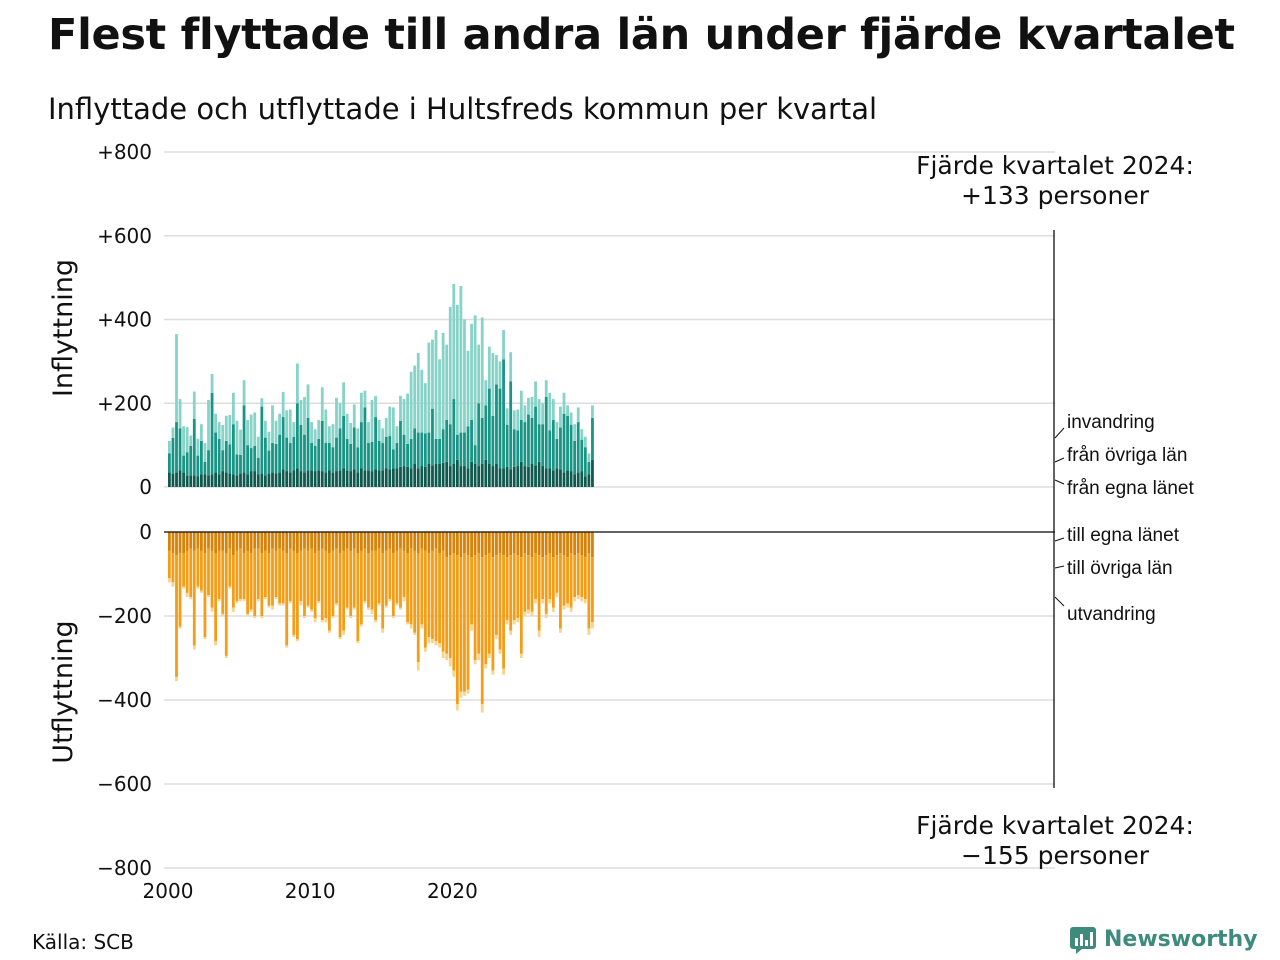  I want to click on legend-connectors, so click(1059, 517).